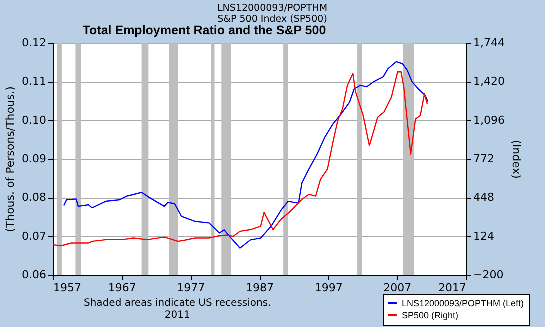  What do you see at coordinates (489, 81) in the screenshot?
I see `y2-tick-label: 1,420` at bounding box center [489, 81].